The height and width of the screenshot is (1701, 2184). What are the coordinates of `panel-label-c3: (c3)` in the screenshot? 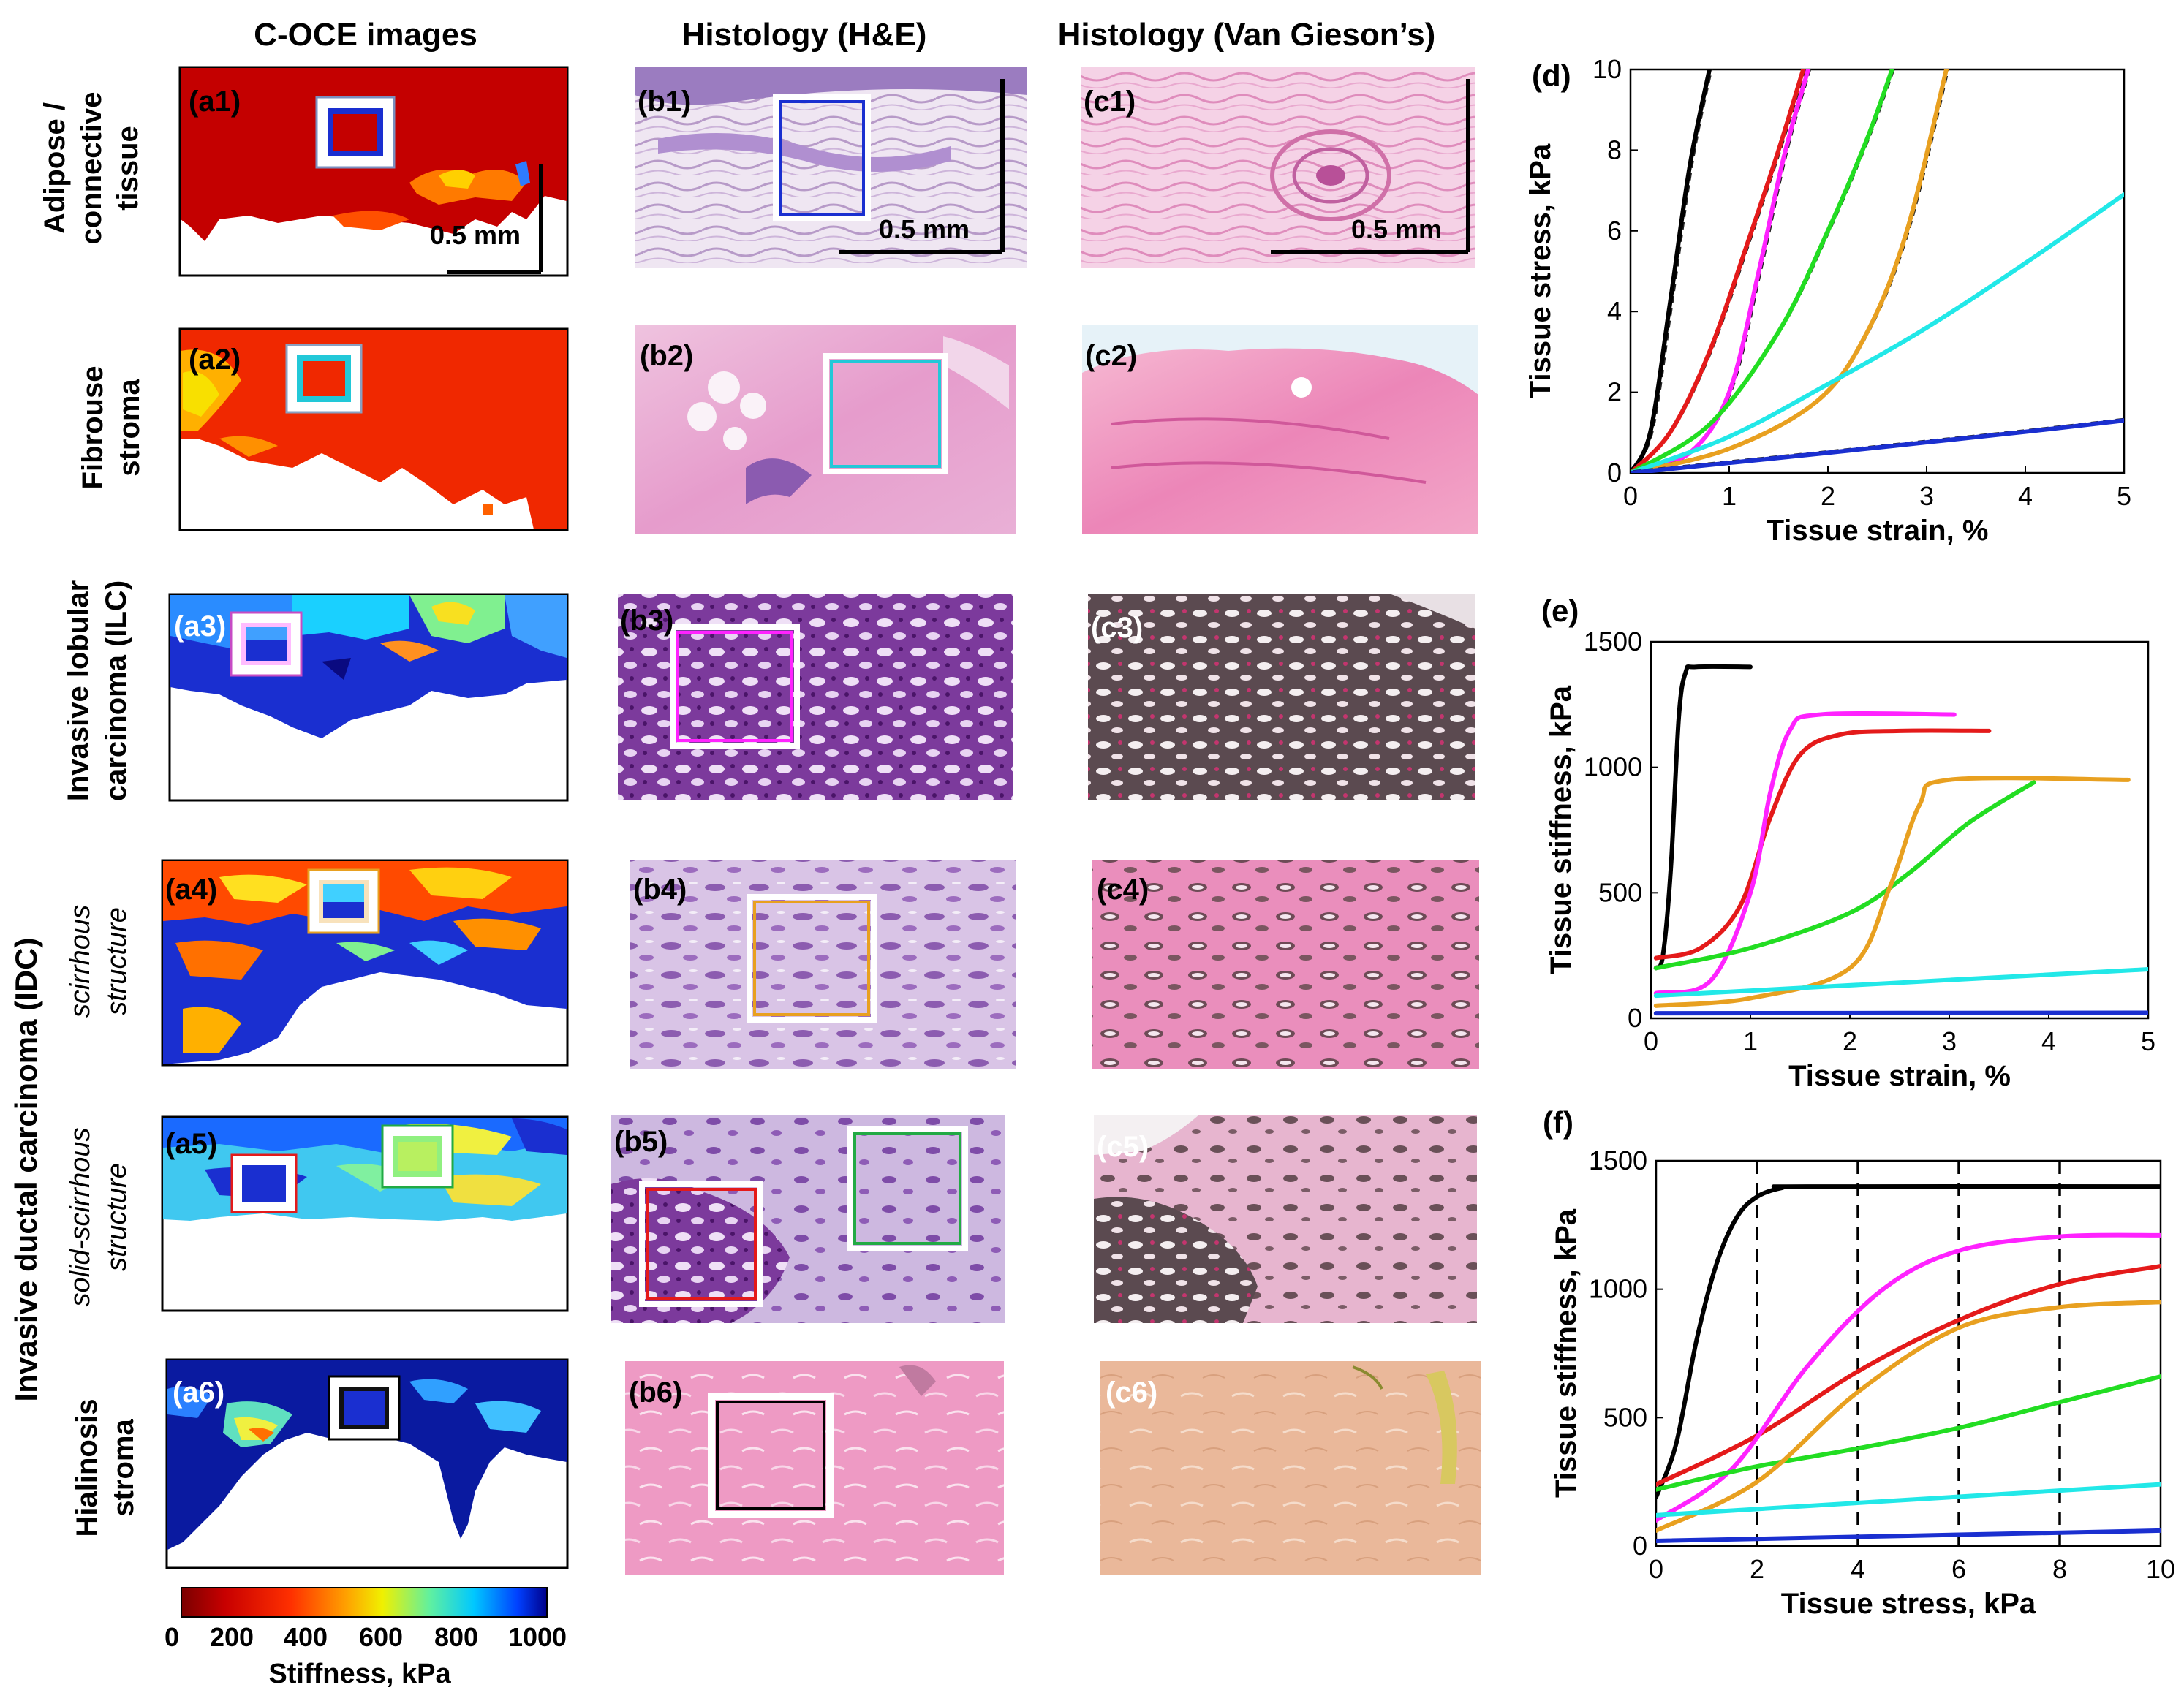 It's located at (1117, 628).